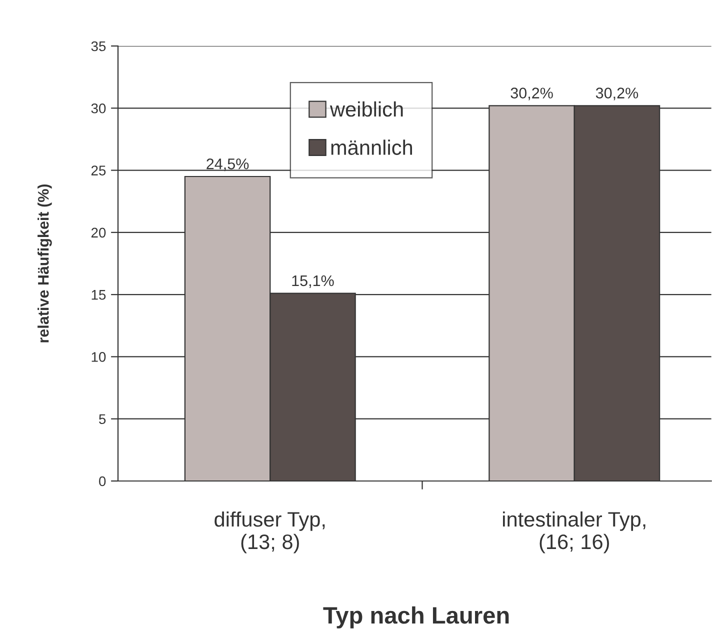  I want to click on x-axis-title: Typ nach Lauren, so click(416, 617).